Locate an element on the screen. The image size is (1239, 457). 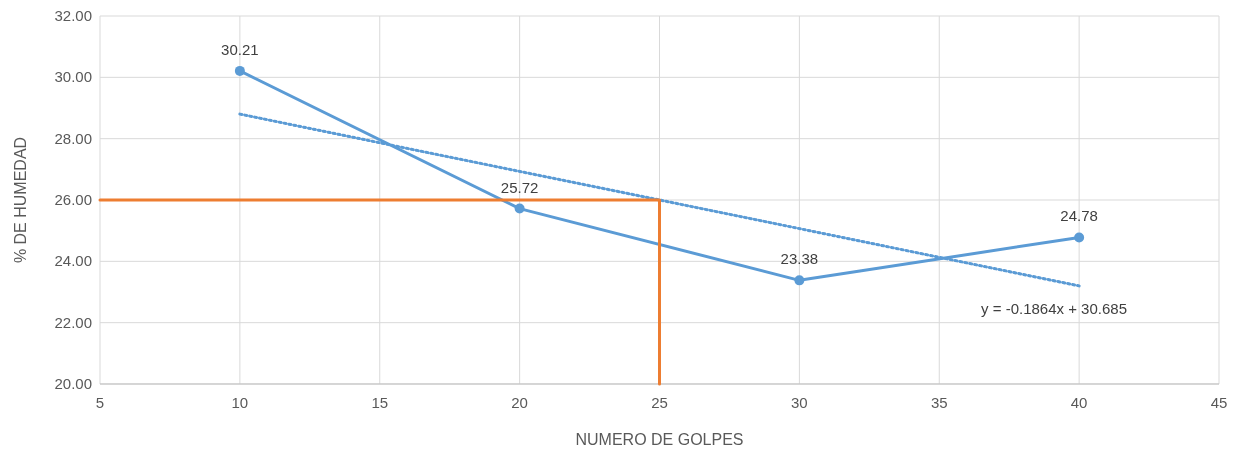
x-tick-label: 45 is located at coordinates (1219, 402).